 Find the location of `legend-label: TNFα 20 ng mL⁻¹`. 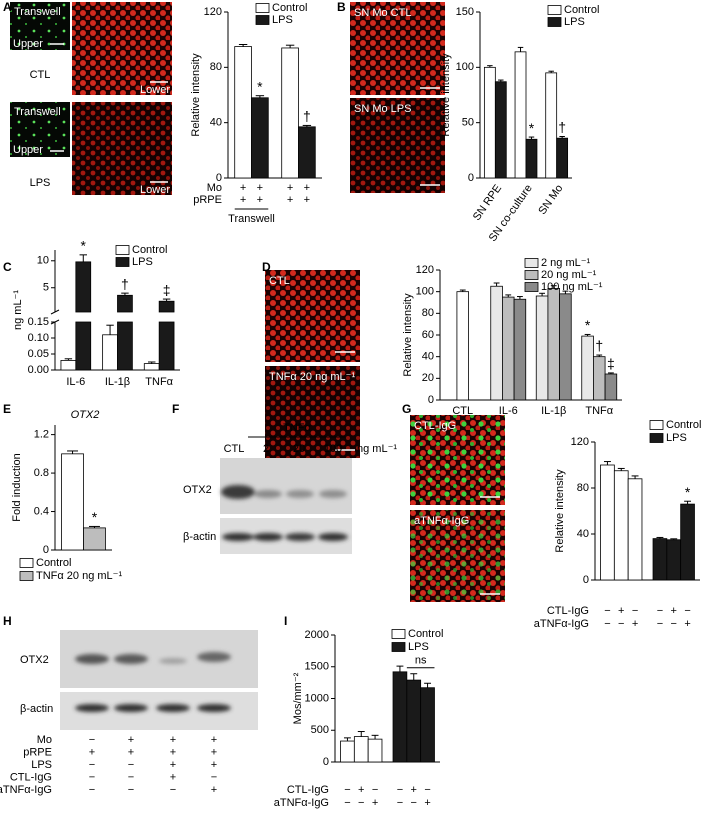

legend-label: TNFα 20 ng mL⁻¹ is located at coordinates (79, 576).